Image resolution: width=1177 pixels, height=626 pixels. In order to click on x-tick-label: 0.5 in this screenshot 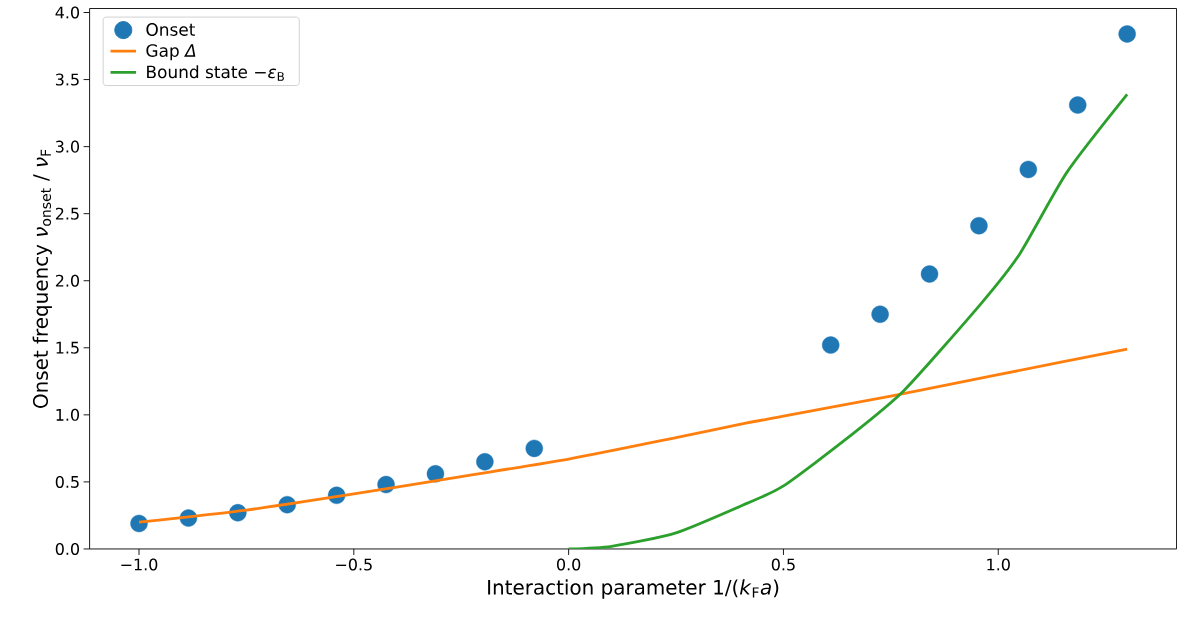, I will do `click(783, 564)`.